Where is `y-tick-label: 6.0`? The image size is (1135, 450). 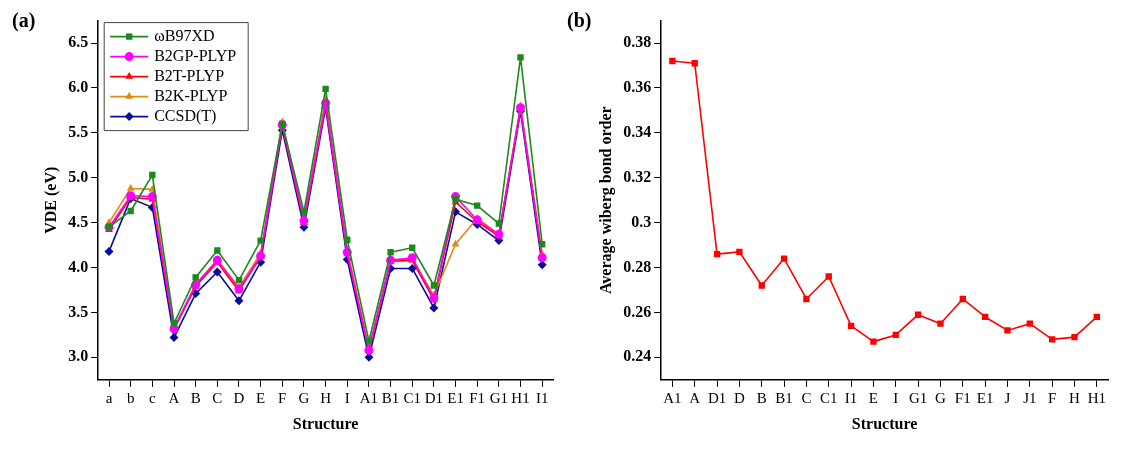 y-tick-label: 6.0 is located at coordinates (78, 87).